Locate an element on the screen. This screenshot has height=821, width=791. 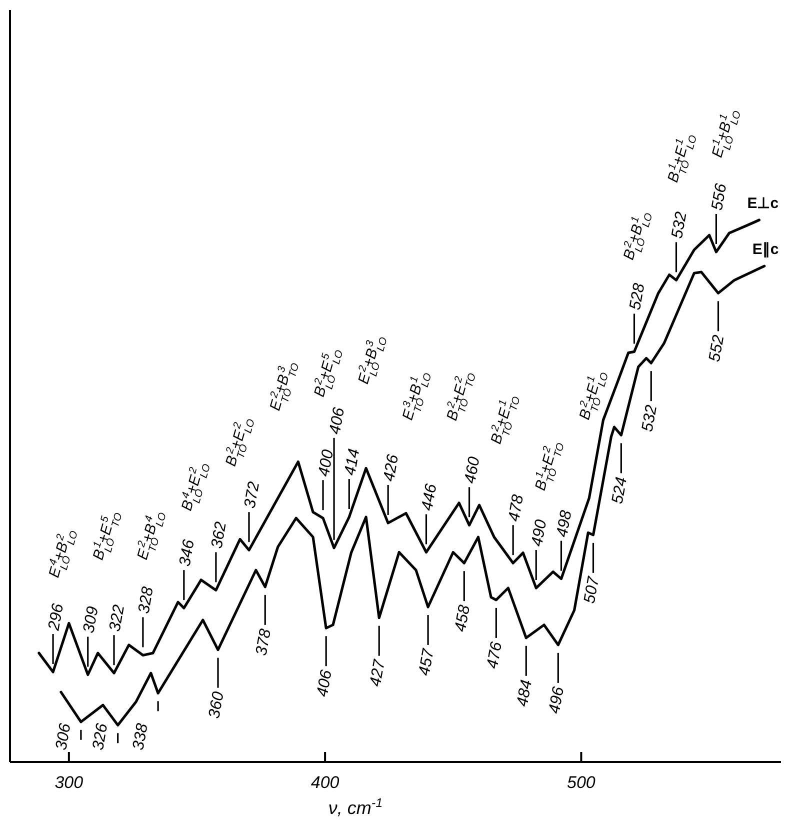
annotation: 476 is located at coordinates (495, 655).